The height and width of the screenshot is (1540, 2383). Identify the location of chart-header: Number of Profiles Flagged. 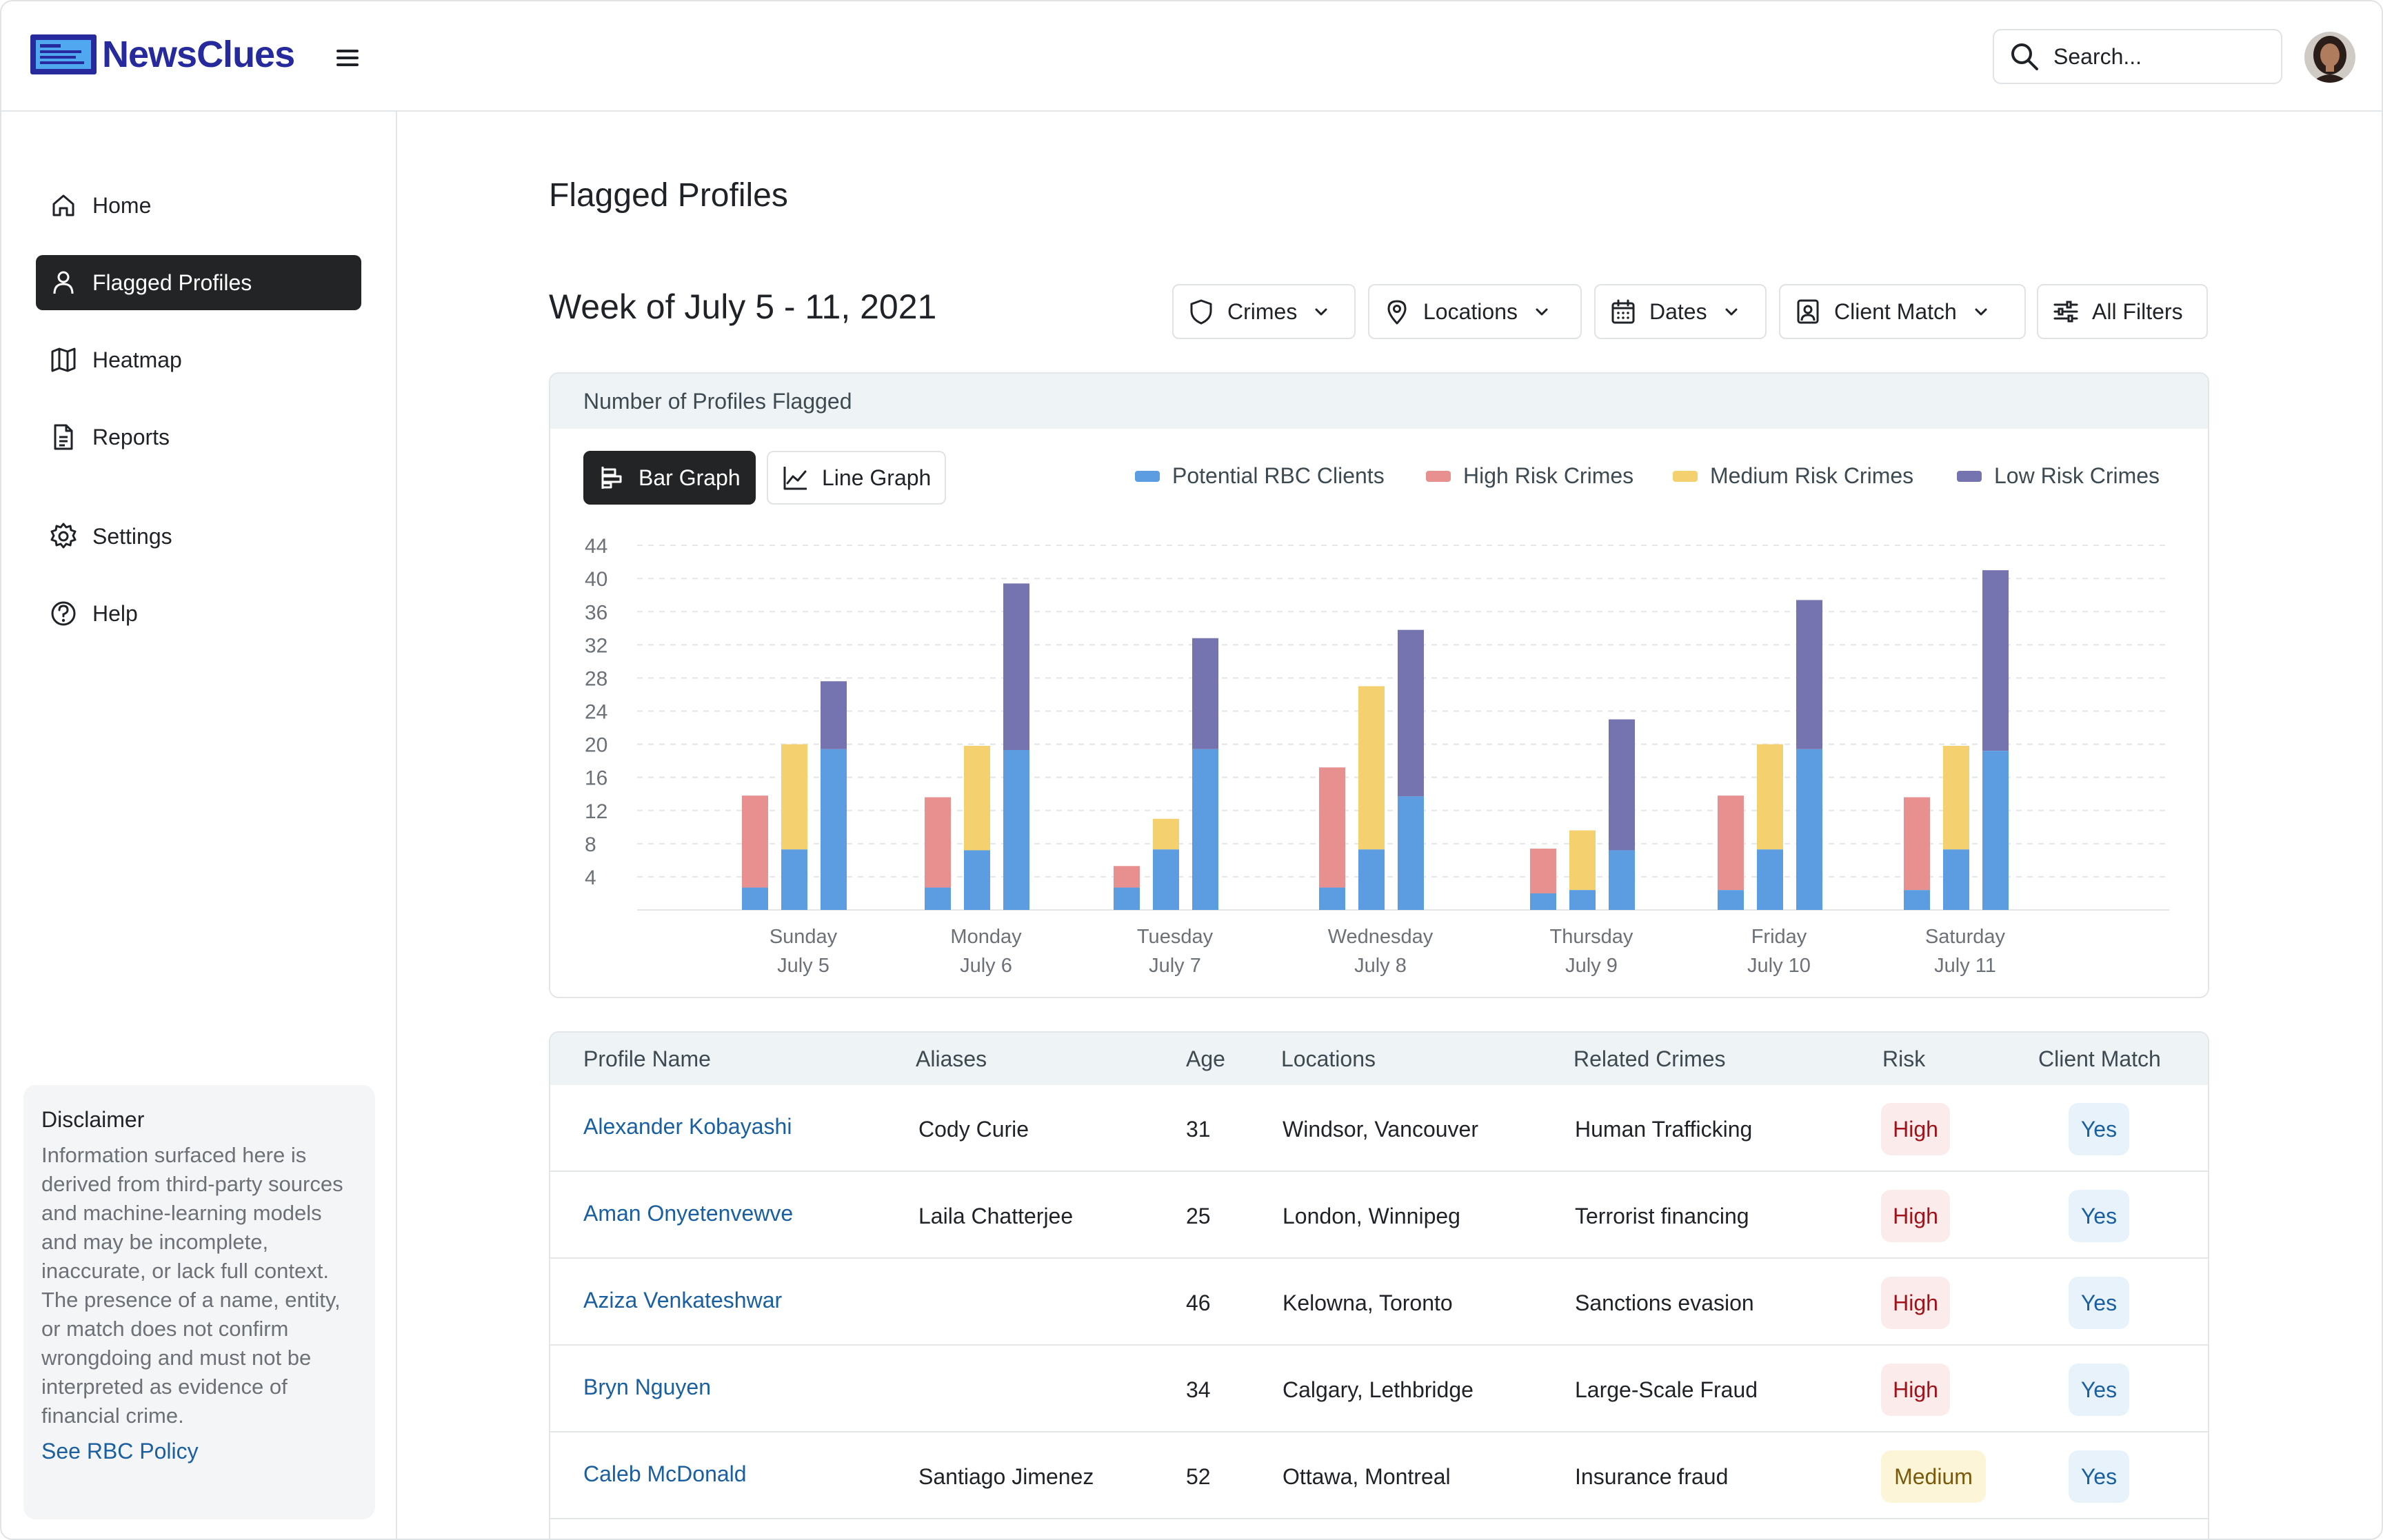
(1379, 402).